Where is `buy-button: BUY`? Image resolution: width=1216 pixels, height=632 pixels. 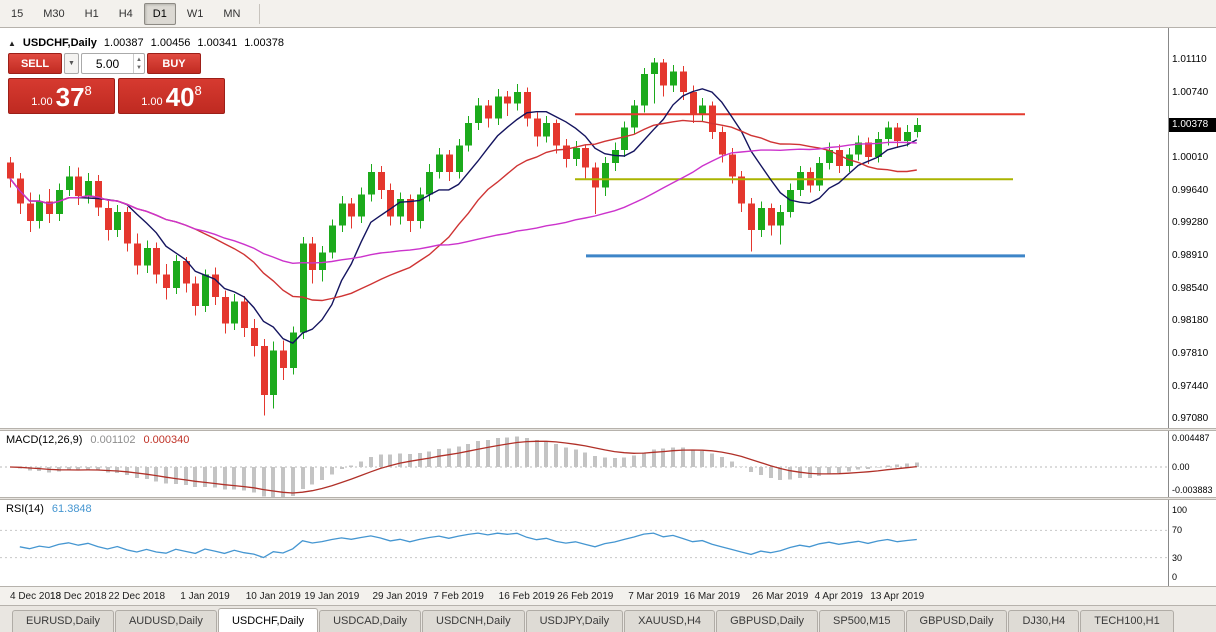 buy-button: BUY is located at coordinates (174, 63).